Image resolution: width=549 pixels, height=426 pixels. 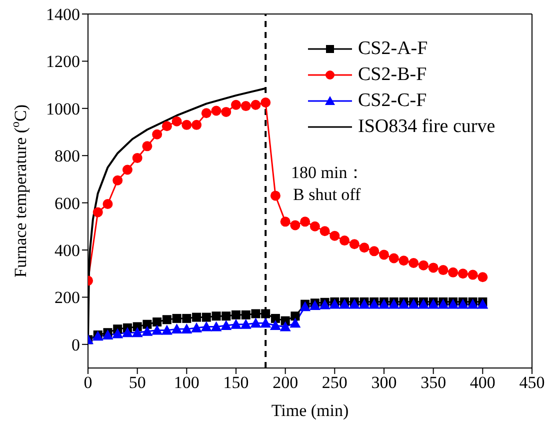 I want to click on legend-label: CS2-A-F, so click(x=393, y=49).